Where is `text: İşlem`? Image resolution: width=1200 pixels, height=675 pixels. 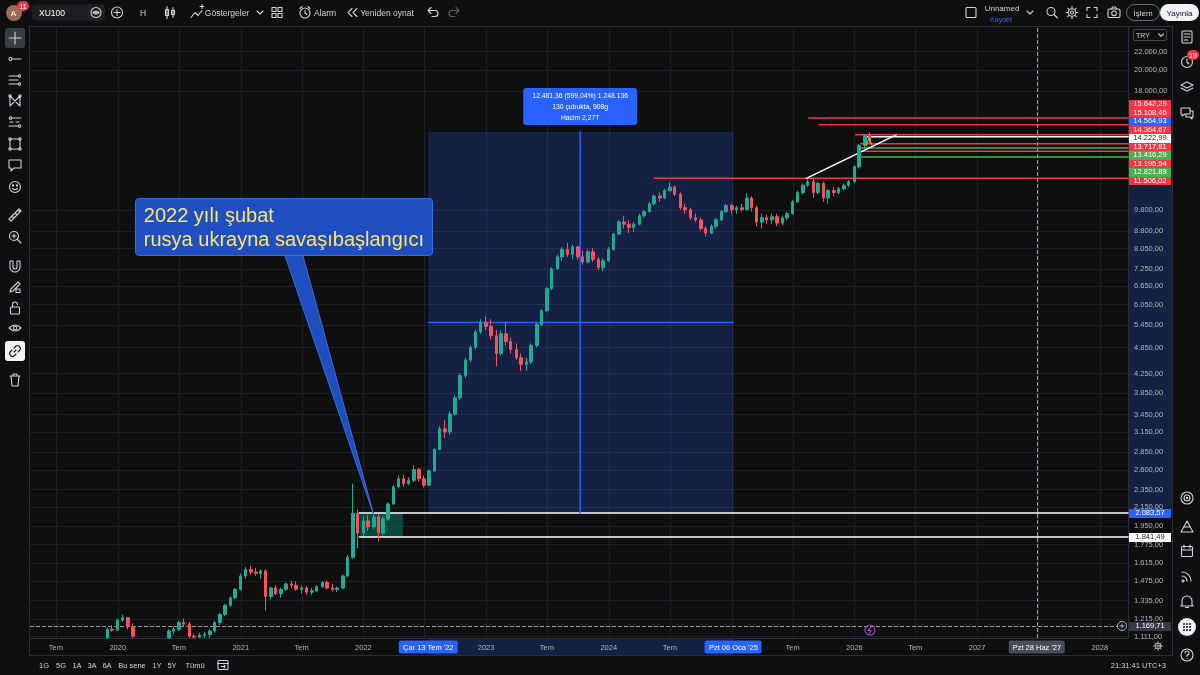 text: İşlem is located at coordinates (1143, 12).